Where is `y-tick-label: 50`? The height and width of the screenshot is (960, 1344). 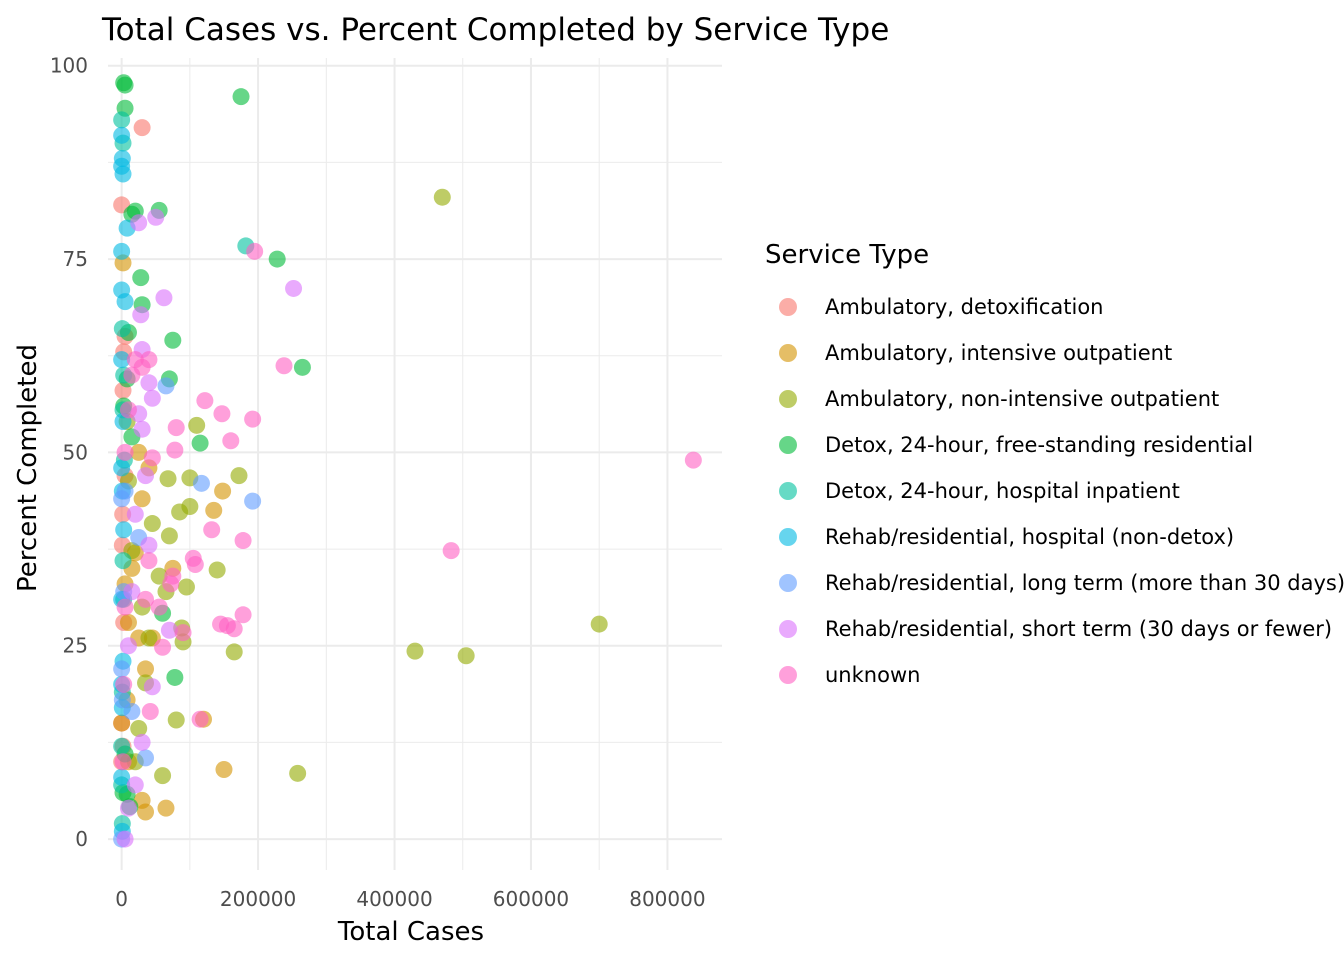 y-tick-label: 50 is located at coordinates (75, 452).